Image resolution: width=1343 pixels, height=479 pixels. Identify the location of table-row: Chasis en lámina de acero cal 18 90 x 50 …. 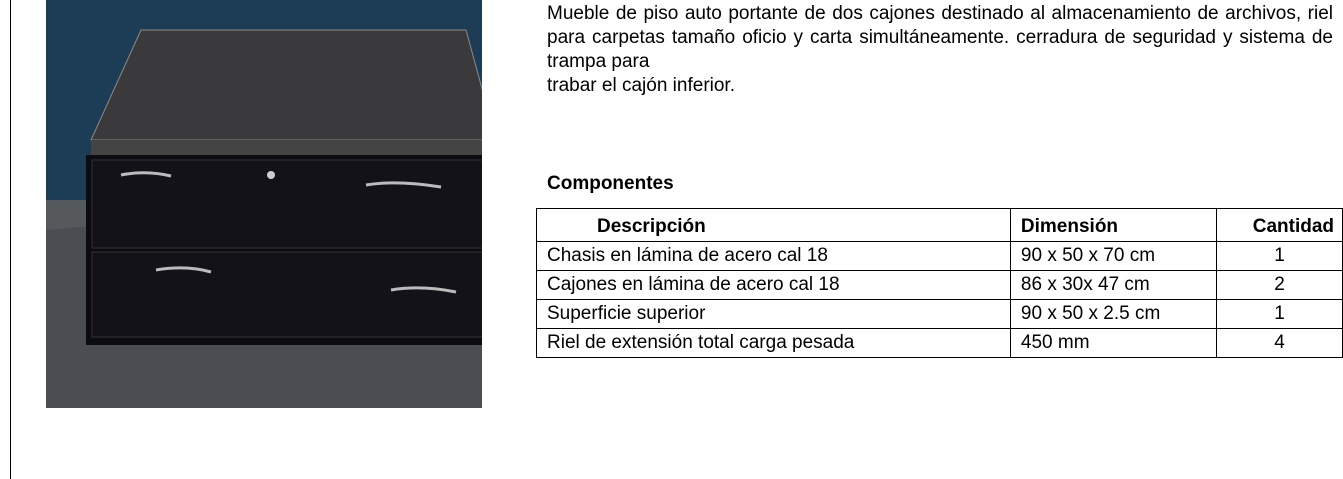
(939, 256).